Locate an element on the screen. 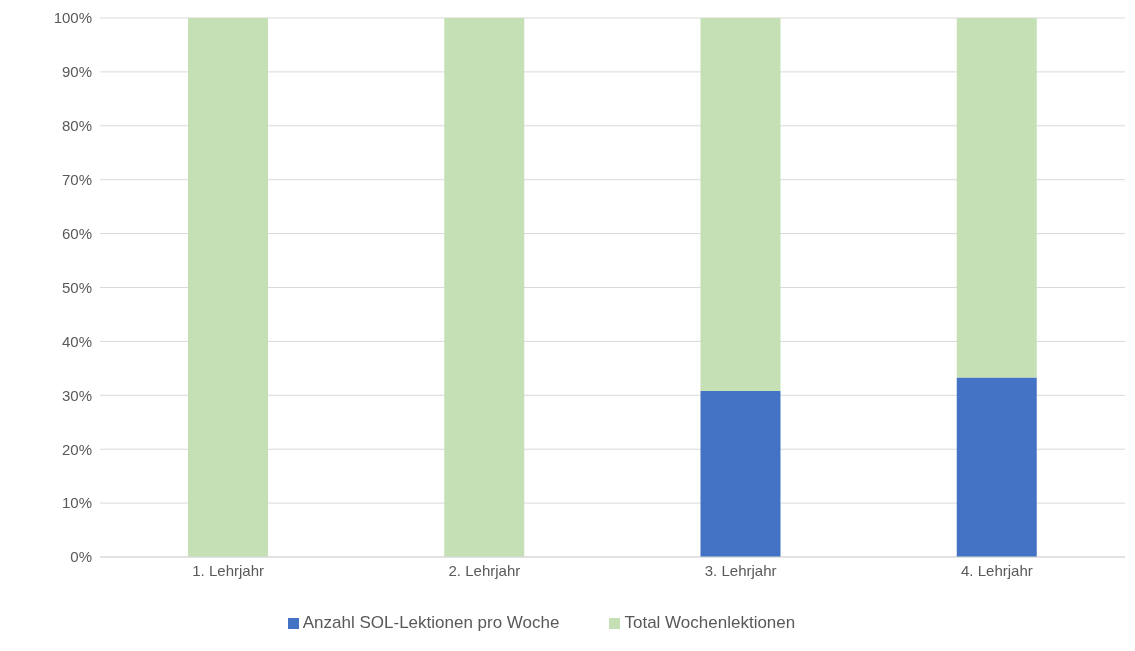 The image size is (1135, 651). y-tick-label: 100% is located at coordinates (72, 18).